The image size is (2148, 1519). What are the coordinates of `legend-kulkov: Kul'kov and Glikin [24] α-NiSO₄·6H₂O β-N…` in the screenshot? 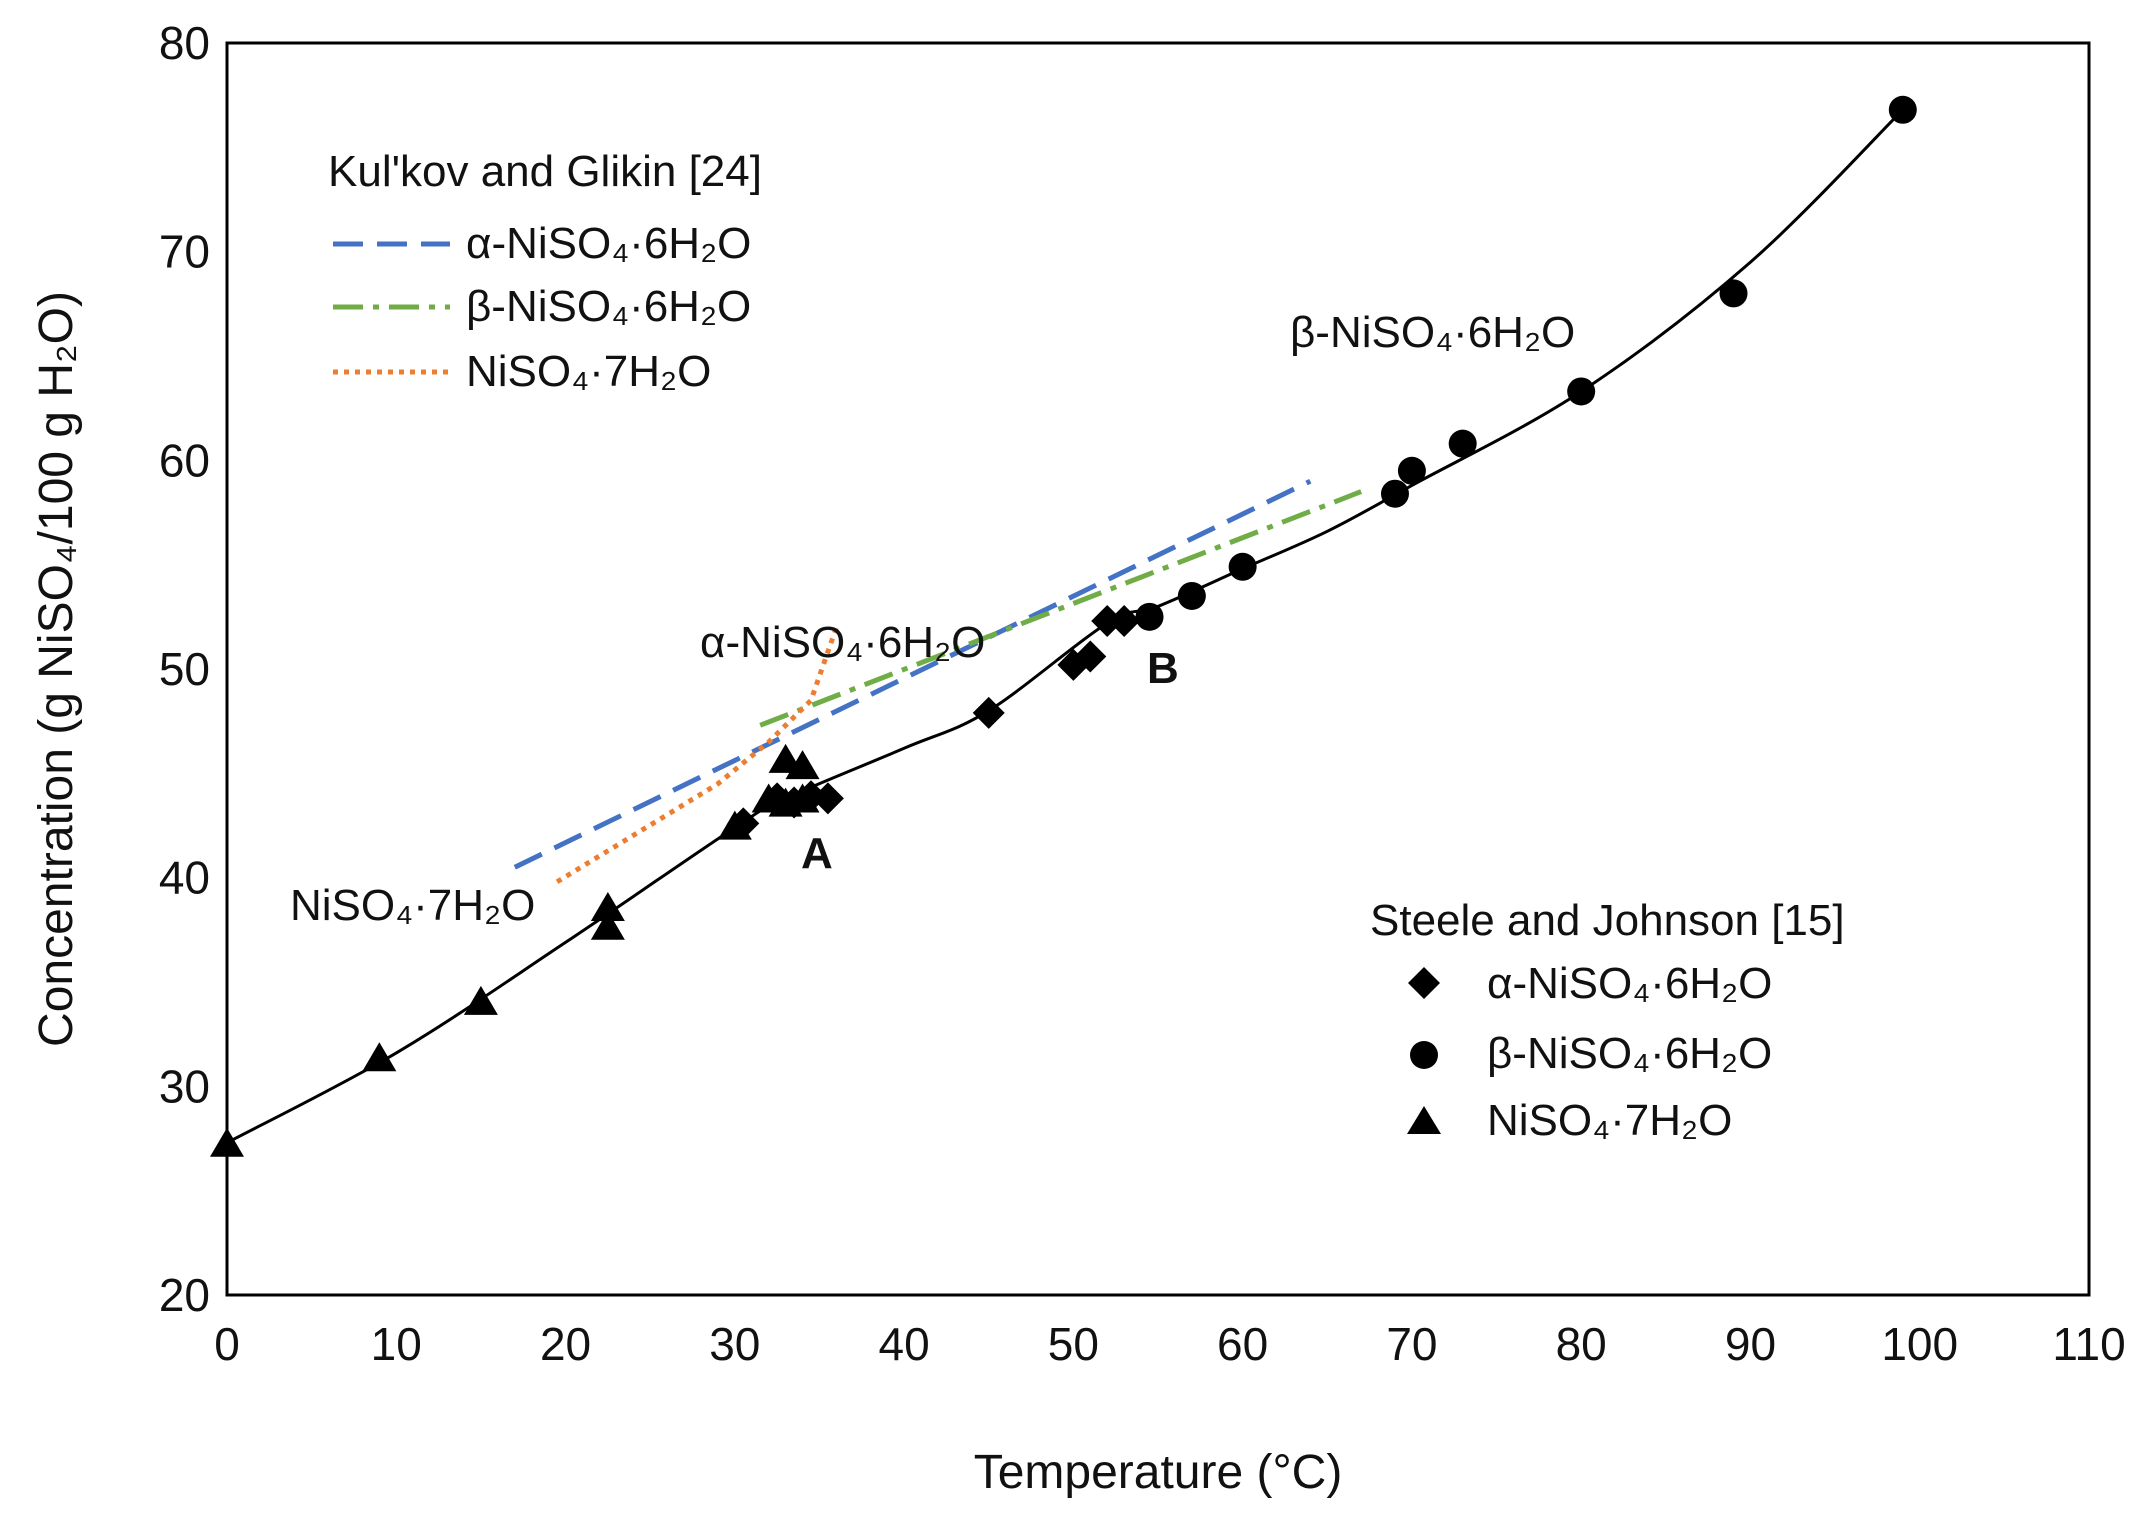 It's located at (545, 271).